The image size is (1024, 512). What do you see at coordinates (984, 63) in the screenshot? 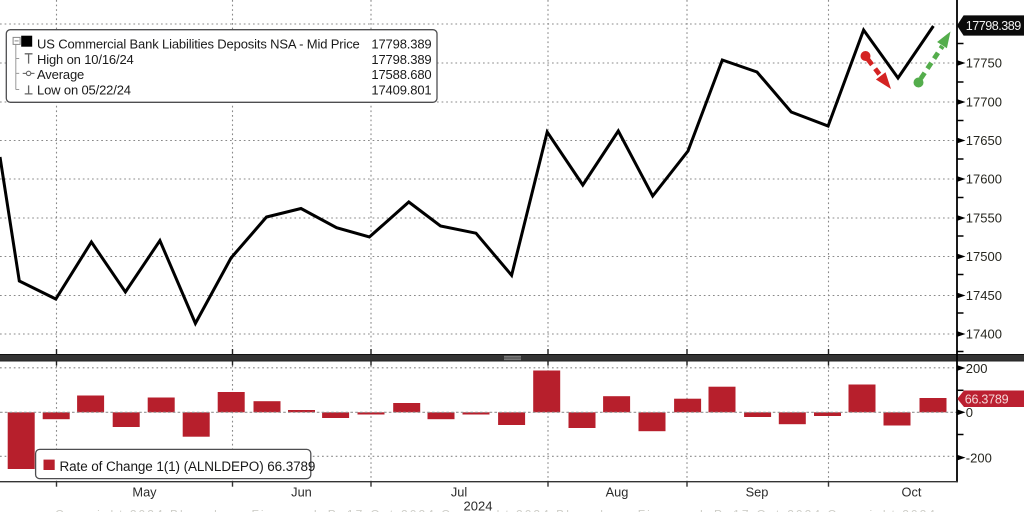
I see `svg-text: 17750` at bounding box center [984, 63].